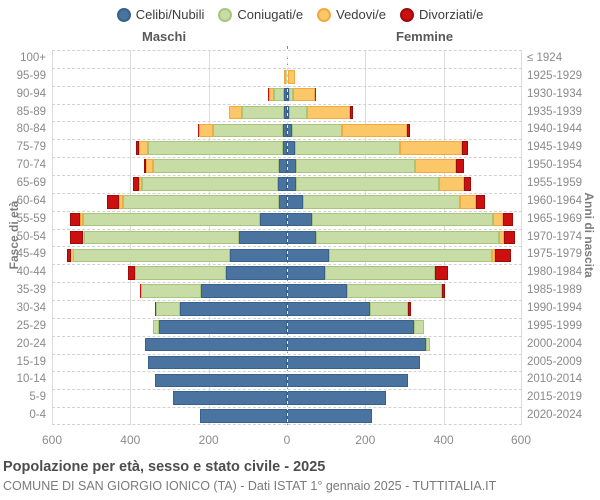  Describe the element at coordinates (121, 202) in the screenshot. I see `segment-male-60-64-vedovi` at that location.